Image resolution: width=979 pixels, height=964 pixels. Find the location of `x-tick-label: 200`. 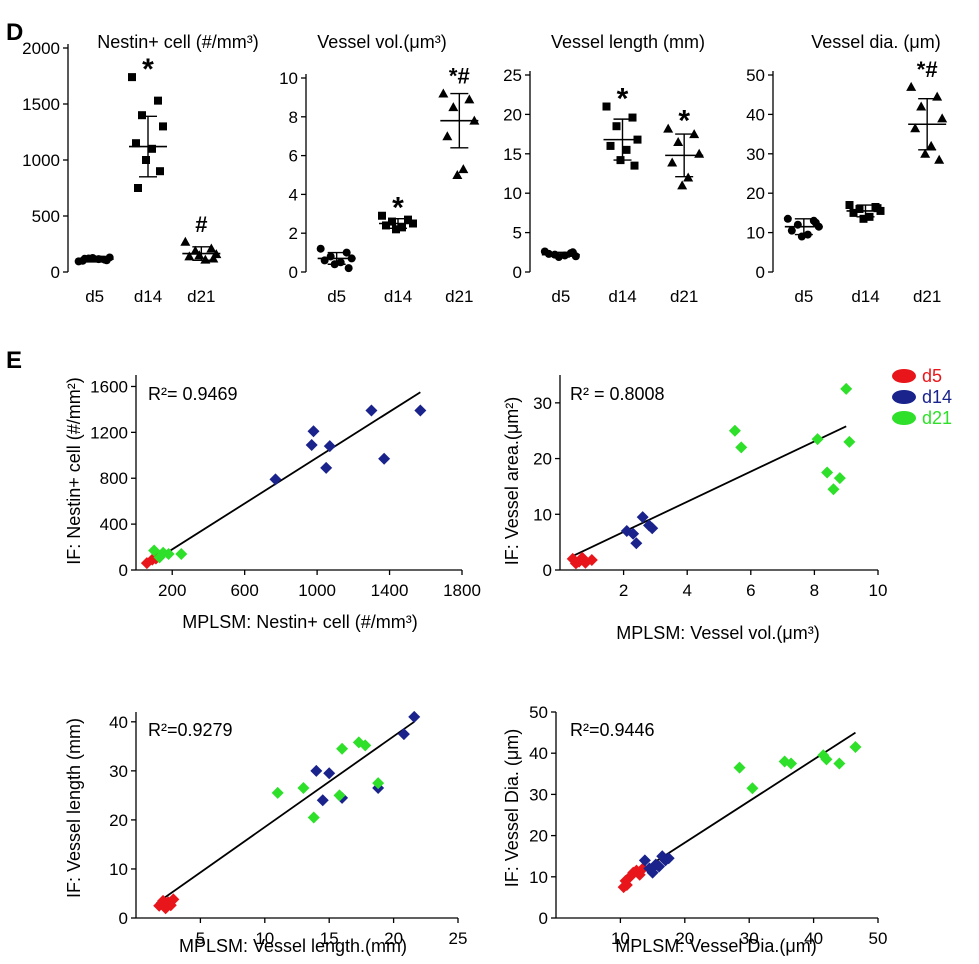

x-tick-label: 200 is located at coordinates (172, 590).